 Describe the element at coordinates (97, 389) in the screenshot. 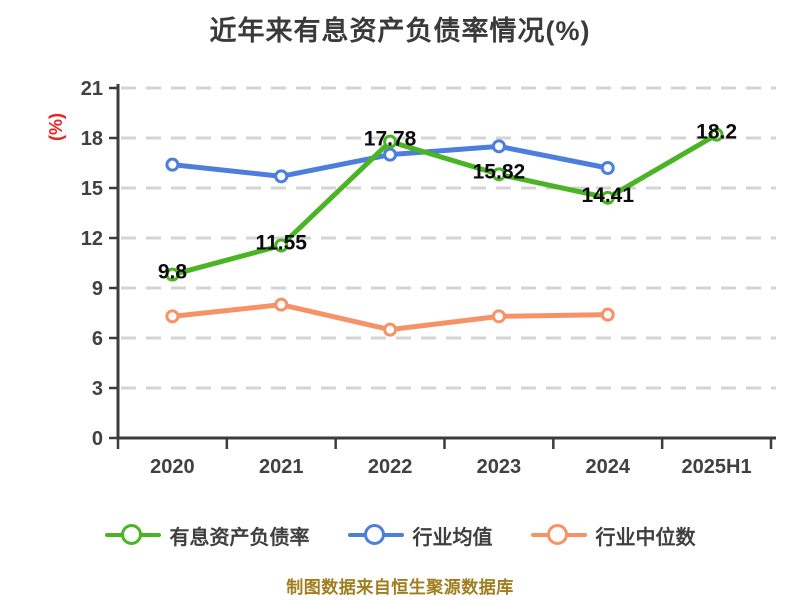

I see `y-tick-label: 3` at that location.